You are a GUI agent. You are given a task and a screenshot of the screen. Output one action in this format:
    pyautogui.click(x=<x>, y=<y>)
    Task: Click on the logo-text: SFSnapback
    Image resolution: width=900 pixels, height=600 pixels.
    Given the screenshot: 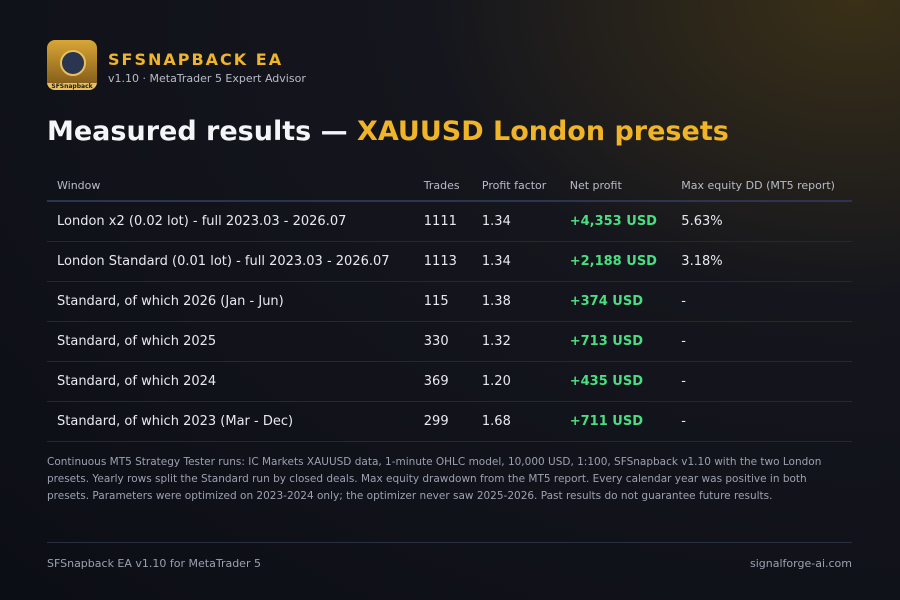 What is the action you would take?
    pyautogui.click(x=72, y=86)
    